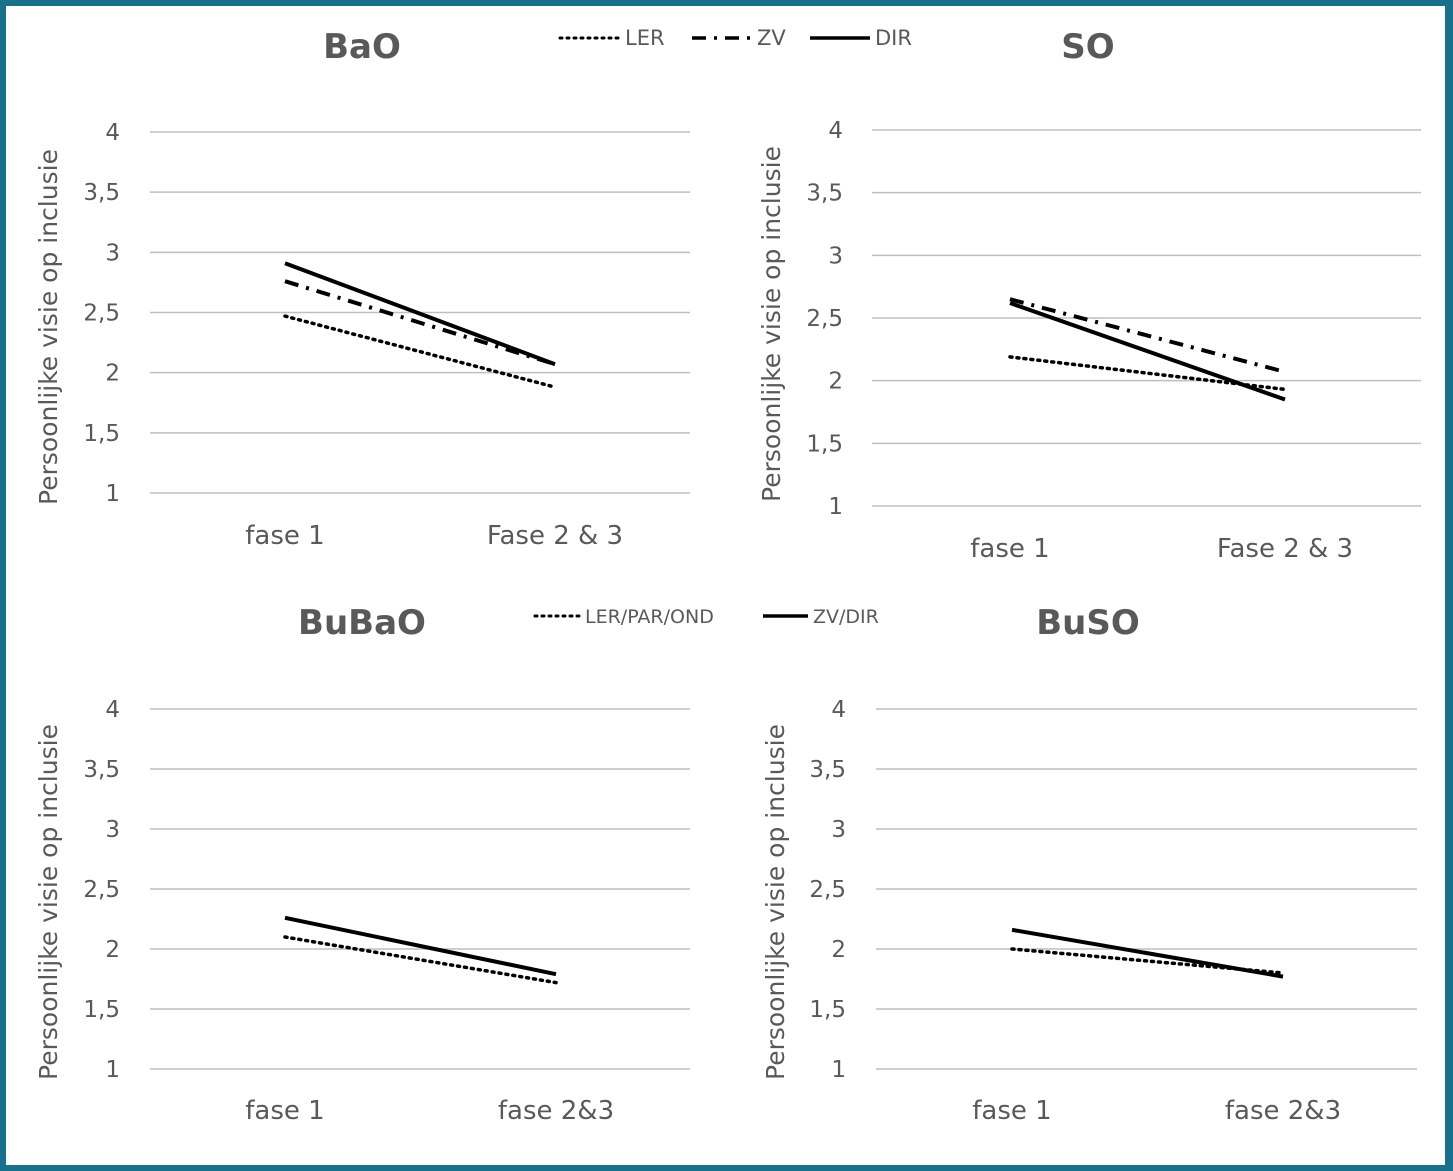 The height and width of the screenshot is (1171, 1453). What do you see at coordinates (420, 351) in the screenshot?
I see `series-line-ler` at bounding box center [420, 351].